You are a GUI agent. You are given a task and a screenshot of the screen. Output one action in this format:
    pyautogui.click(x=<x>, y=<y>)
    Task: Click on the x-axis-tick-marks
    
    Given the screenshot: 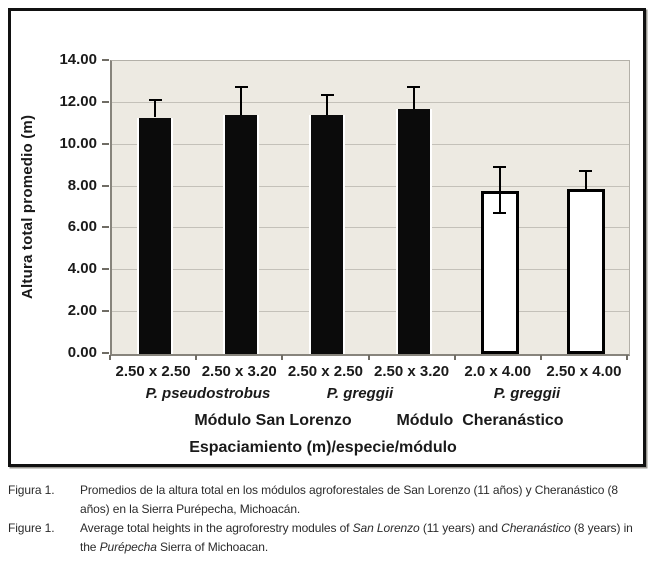 What is the action you would take?
    pyautogui.click(x=368, y=358)
    